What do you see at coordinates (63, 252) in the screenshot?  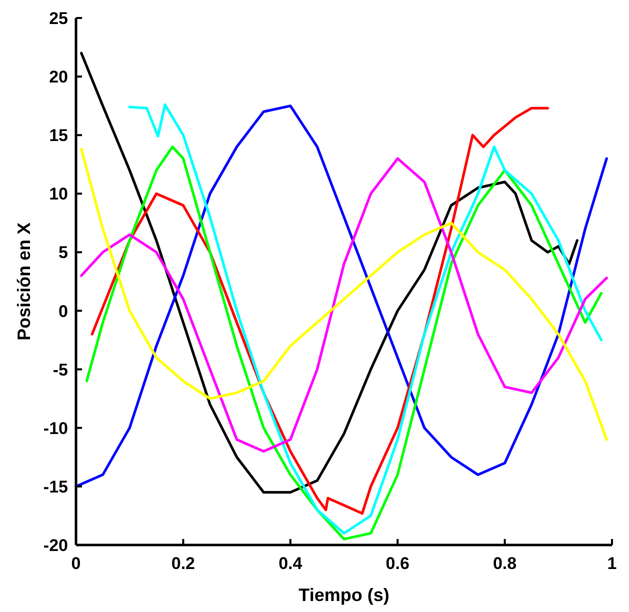 I see `y-tick-label: 5` at bounding box center [63, 252].